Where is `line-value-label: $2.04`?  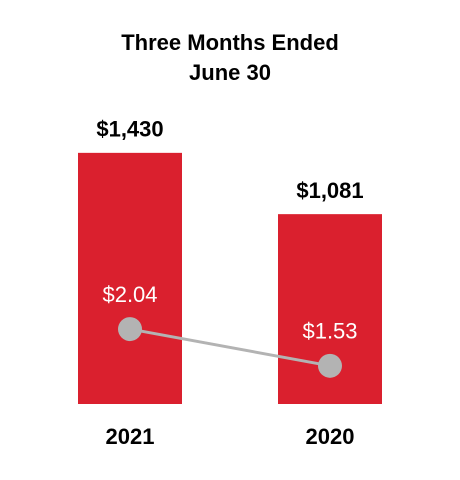 line-value-label: $2.04 is located at coordinates (129, 294).